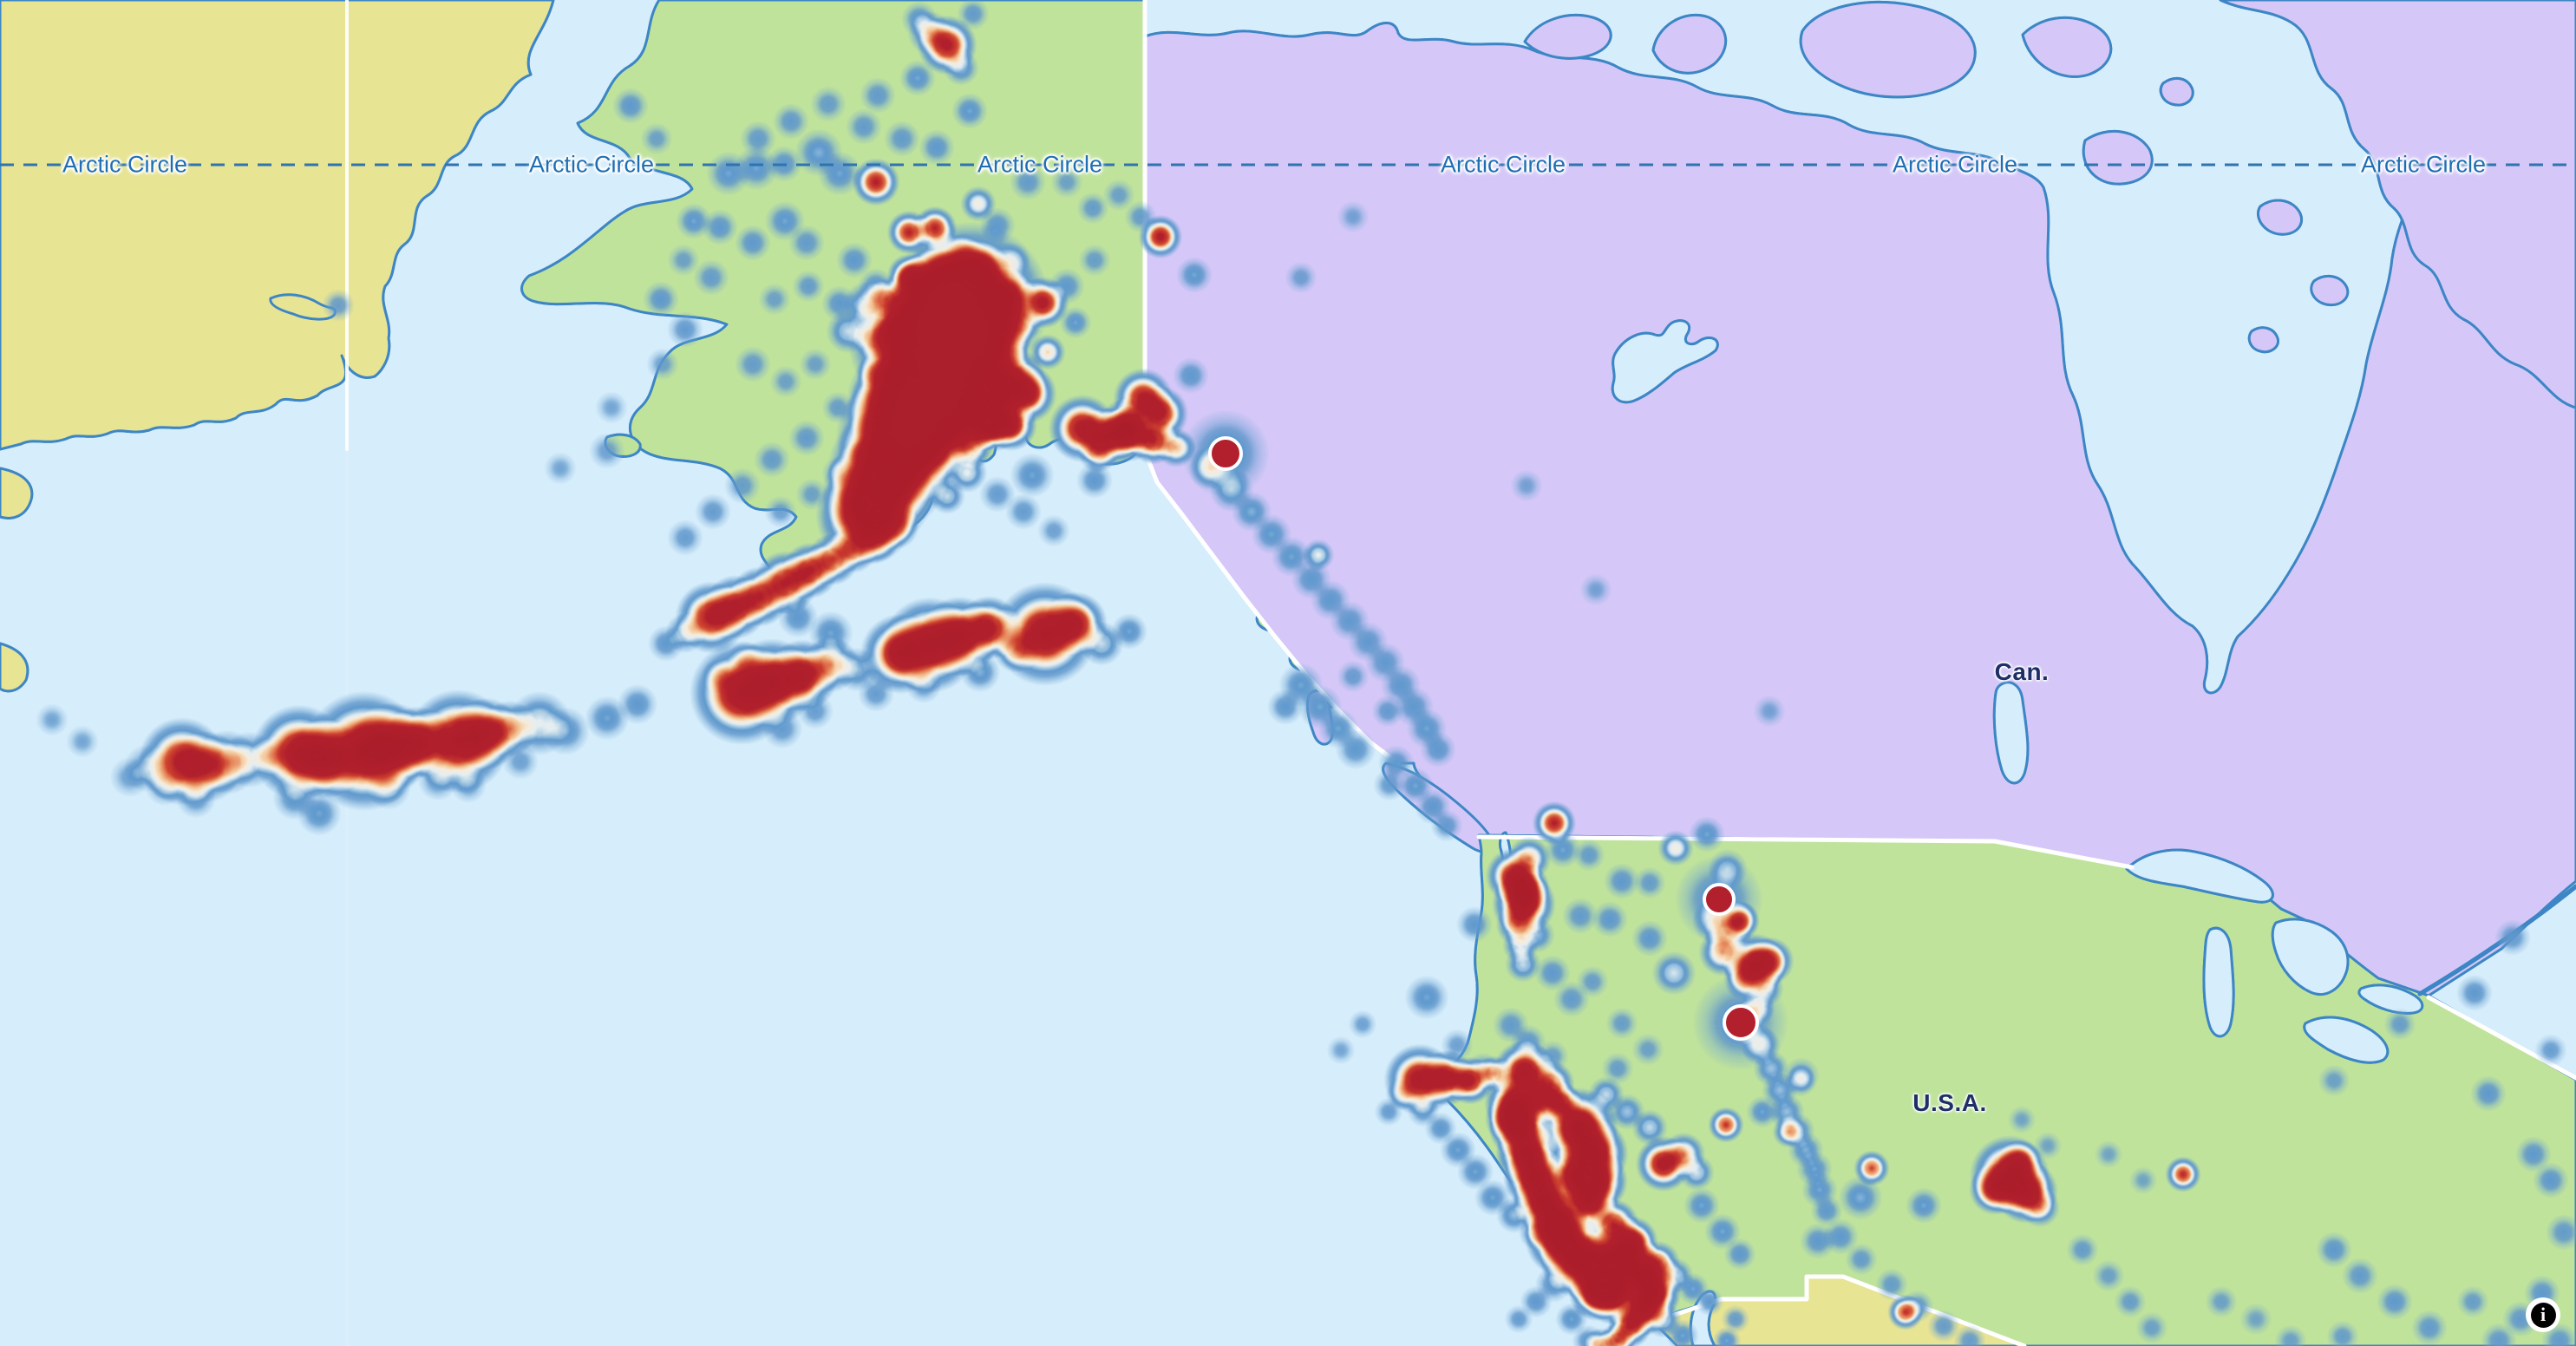 This screenshot has height=1346, width=2576. What do you see at coordinates (1483, 738) in the screenshot?
I see `event-markers` at bounding box center [1483, 738].